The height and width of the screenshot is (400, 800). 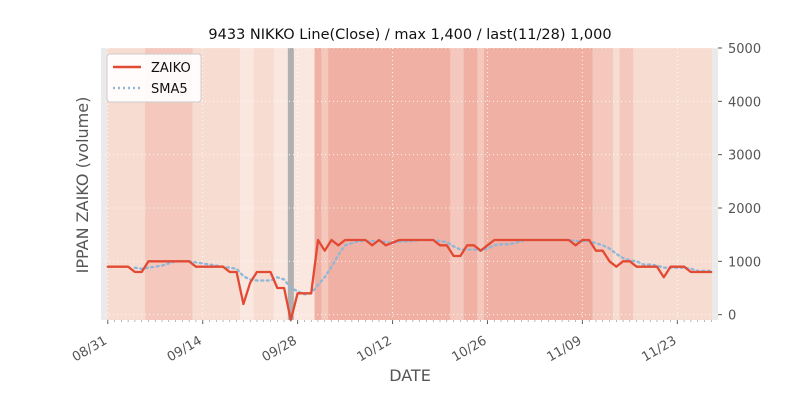 I want to click on x-axis-title: DATE, so click(x=410, y=375).